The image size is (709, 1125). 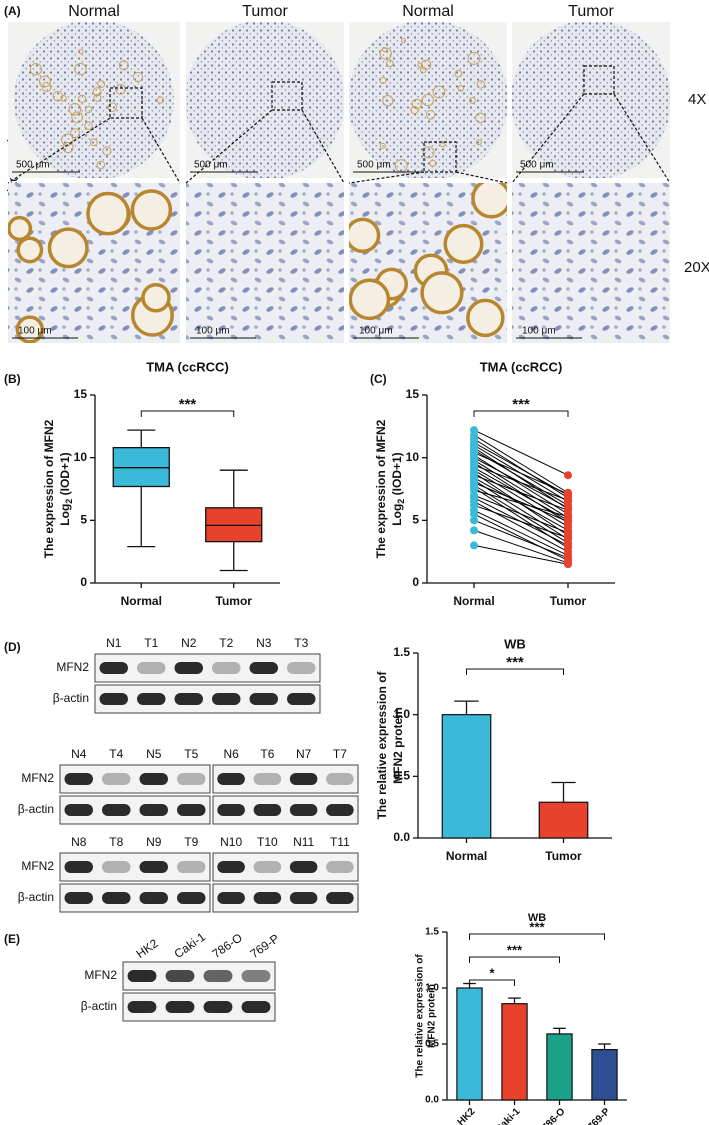 I want to click on protein-label: MFN2, so click(x=100, y=975).